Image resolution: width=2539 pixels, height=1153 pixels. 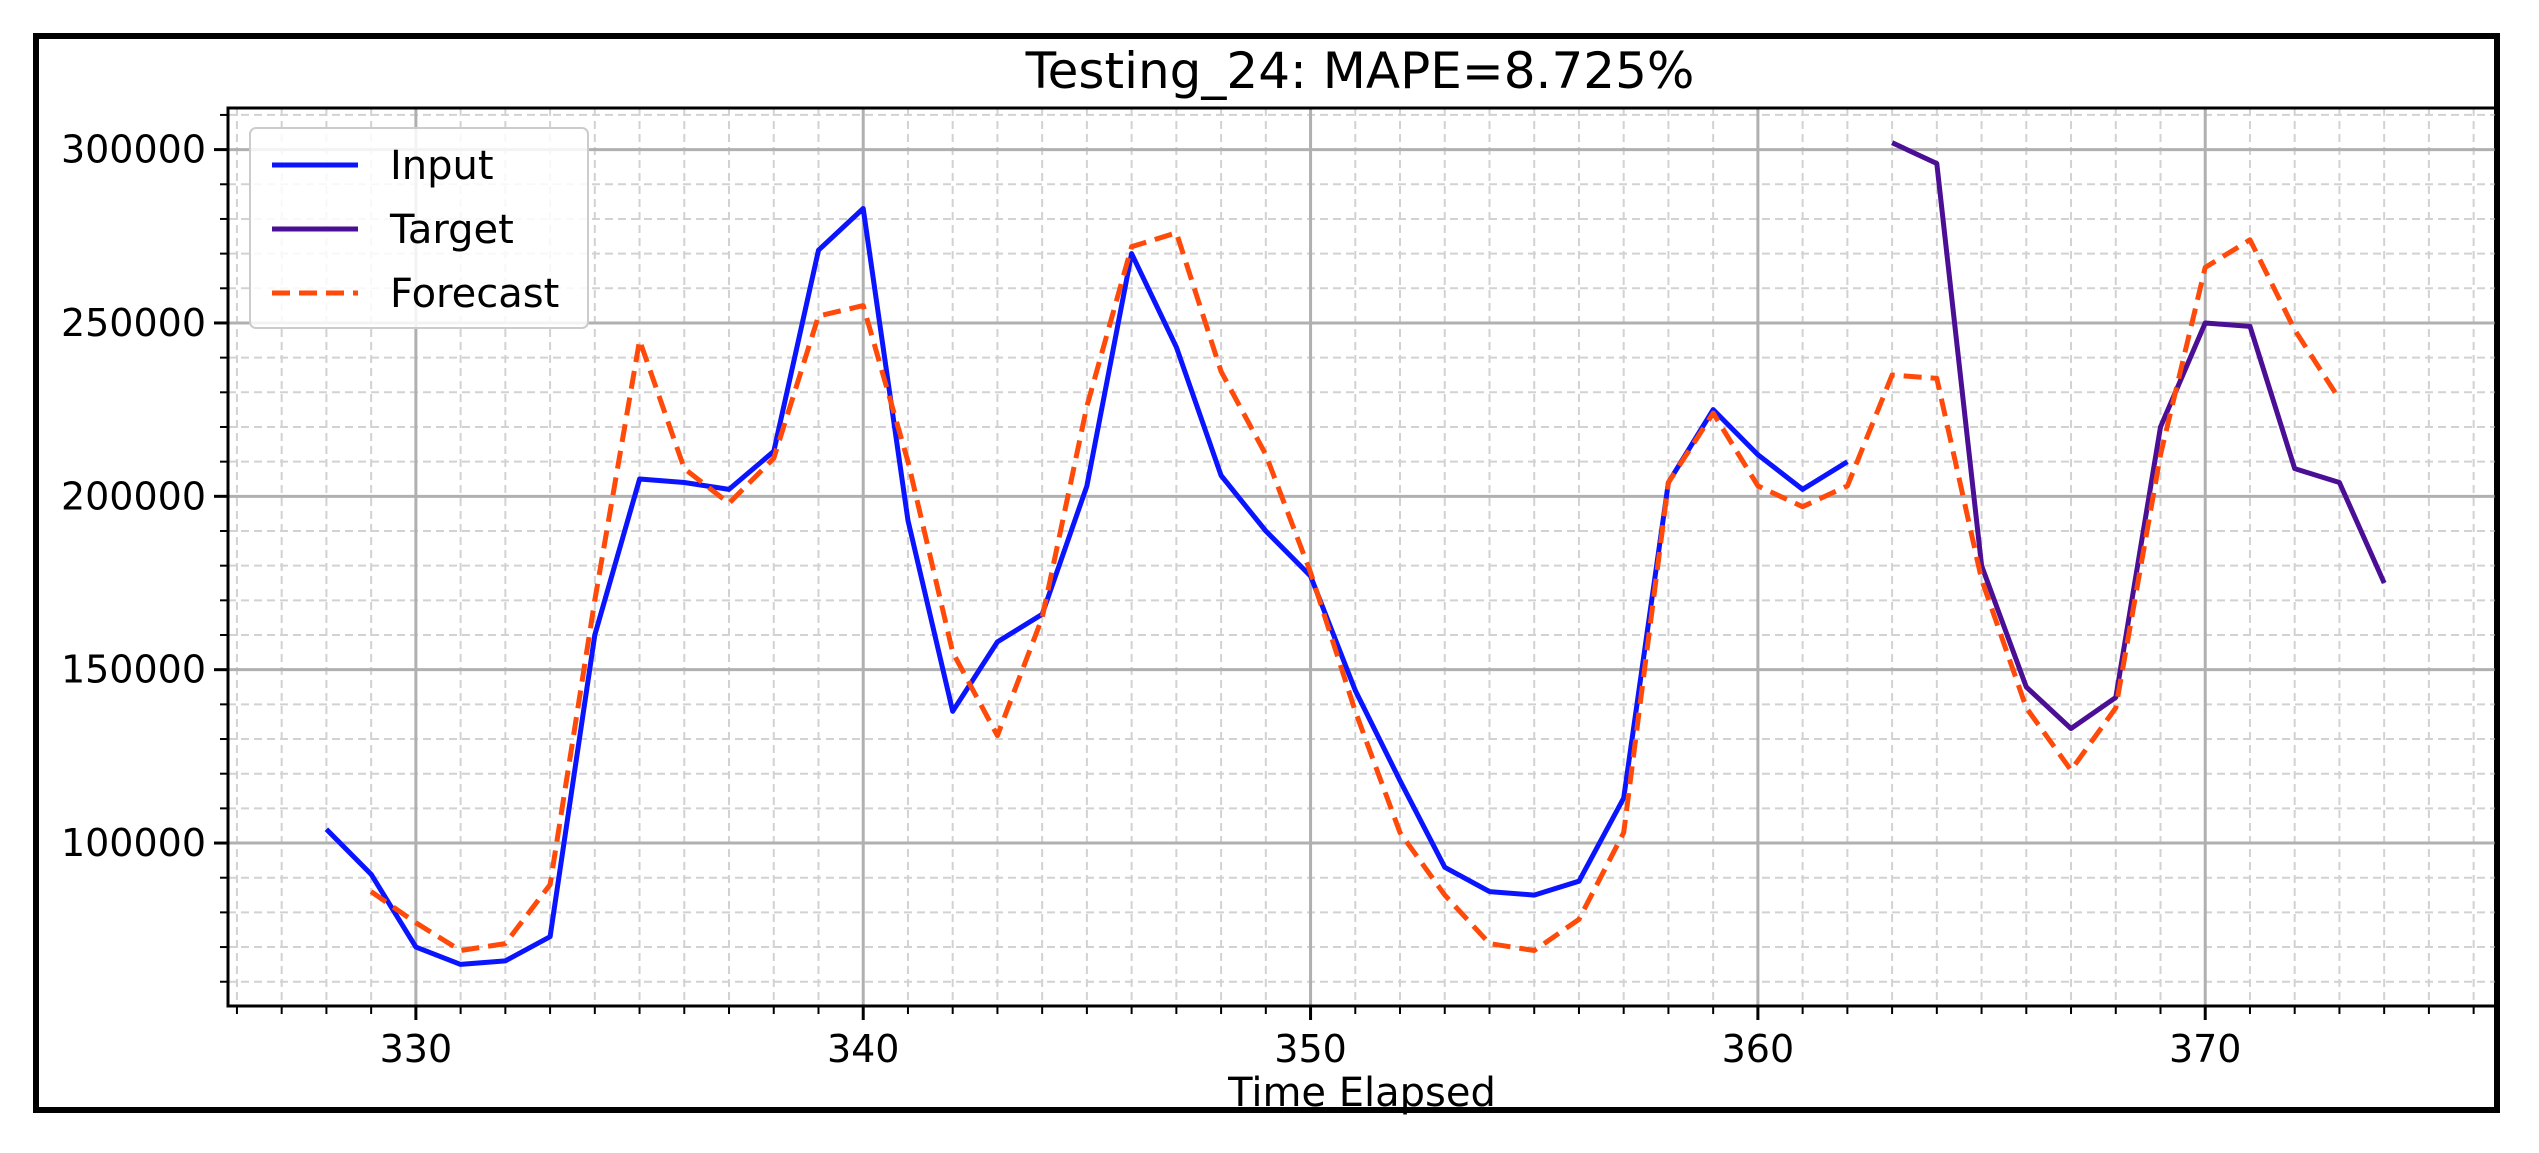 What do you see at coordinates (133, 670) in the screenshot?
I see `y-tick-label: 150000` at bounding box center [133, 670].